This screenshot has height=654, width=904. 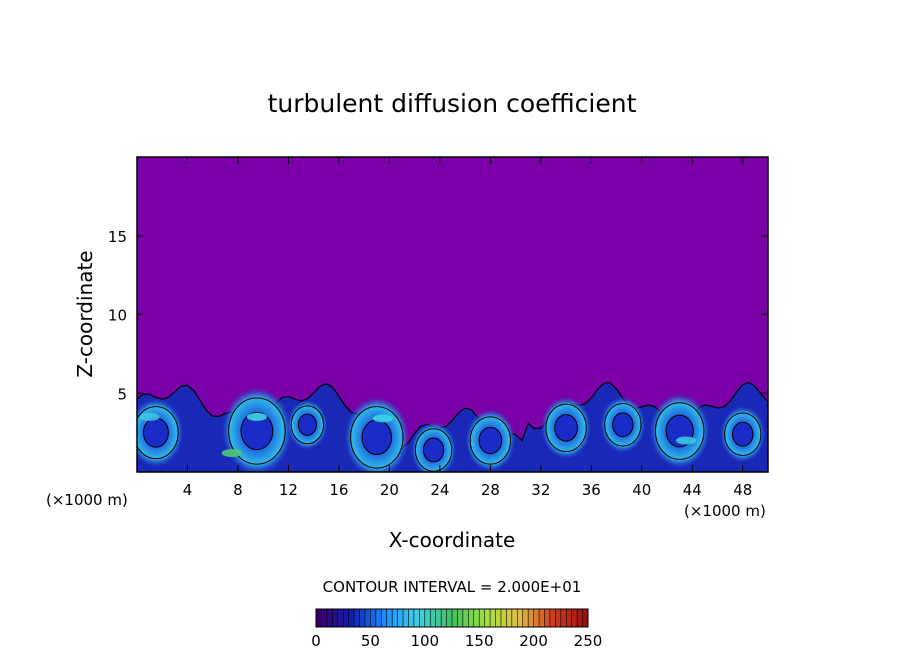 I want to click on colorbar-swatches, so click(x=452, y=618).